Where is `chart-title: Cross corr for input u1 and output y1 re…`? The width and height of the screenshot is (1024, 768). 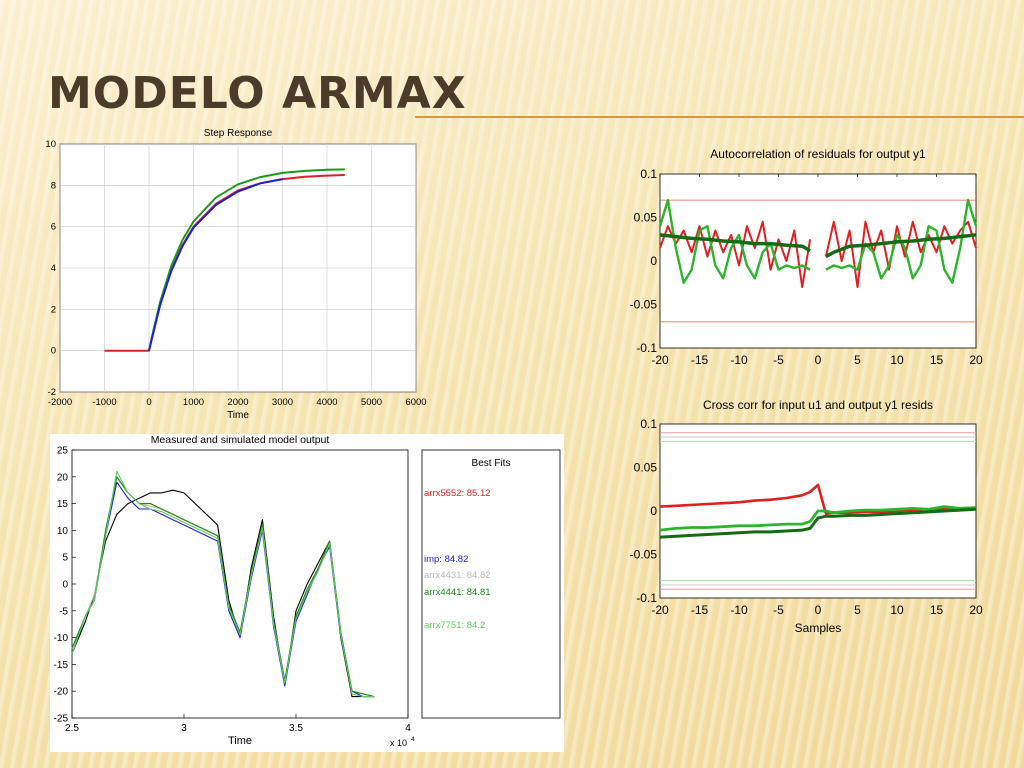
chart-title: Cross corr for input u1 and output y1 re… is located at coordinates (818, 405).